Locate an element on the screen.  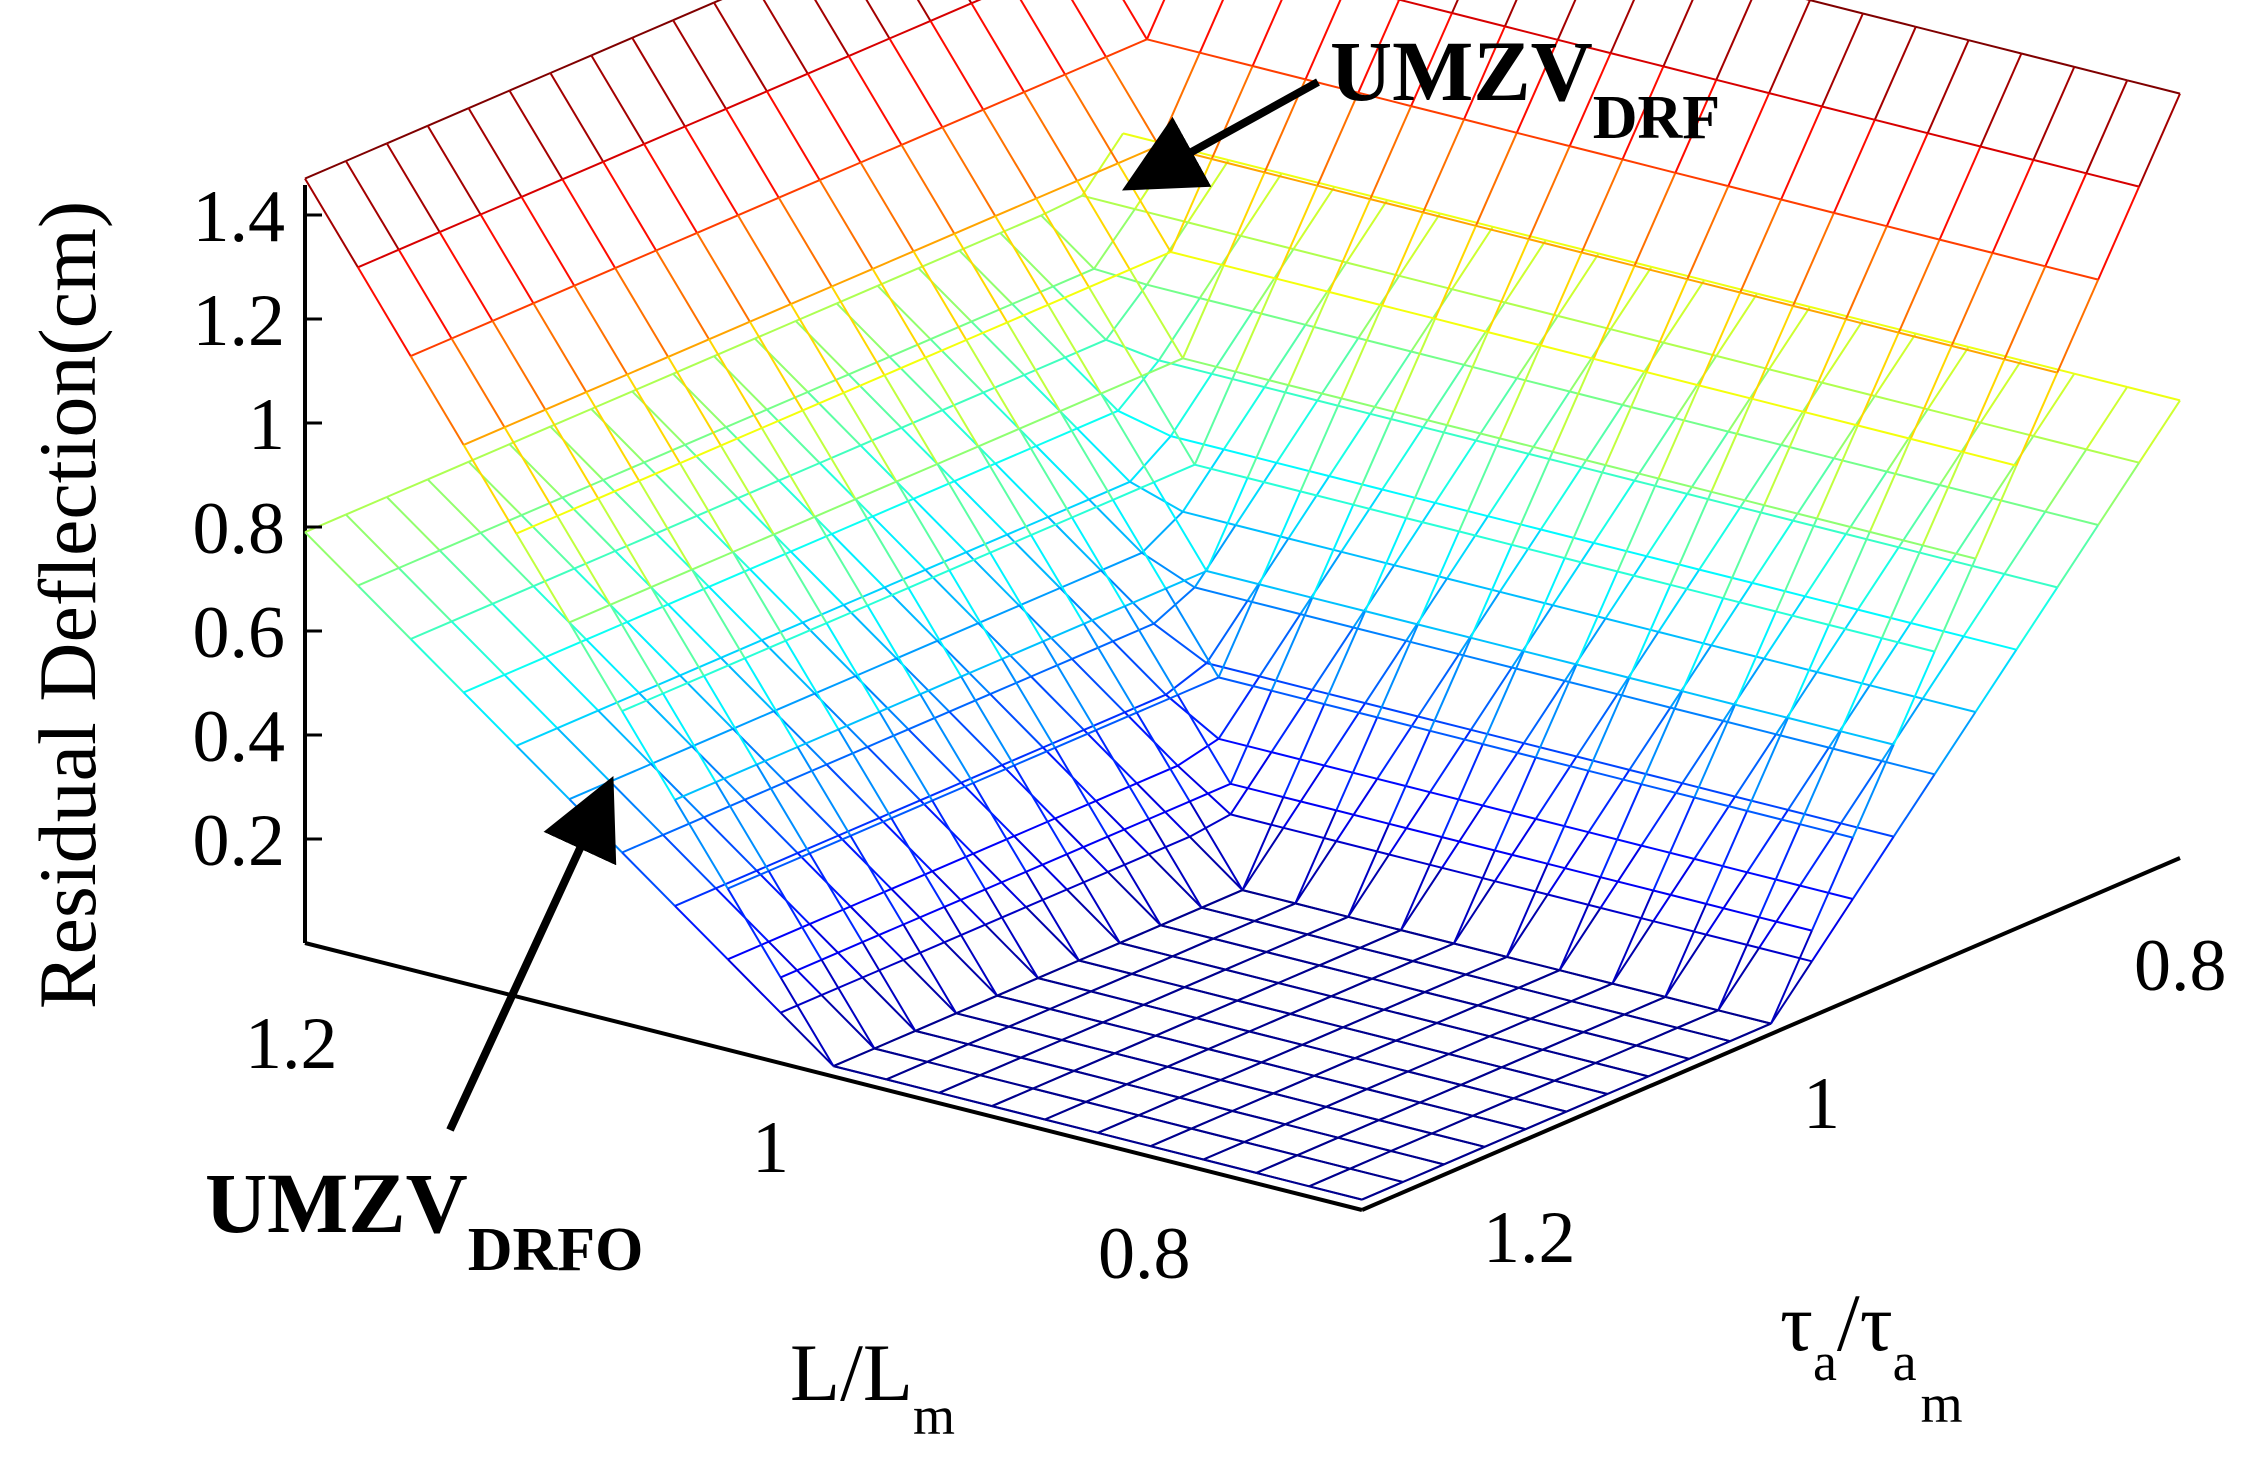
z-ticks: 0.2 0.4 0.6 0.8 1 1.2 1.4 is located at coordinates (257, 529).